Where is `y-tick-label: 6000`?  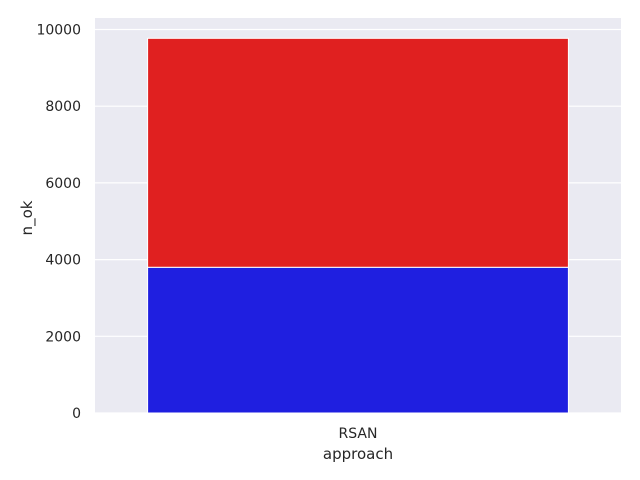
y-tick-label: 6000 is located at coordinates (63, 184).